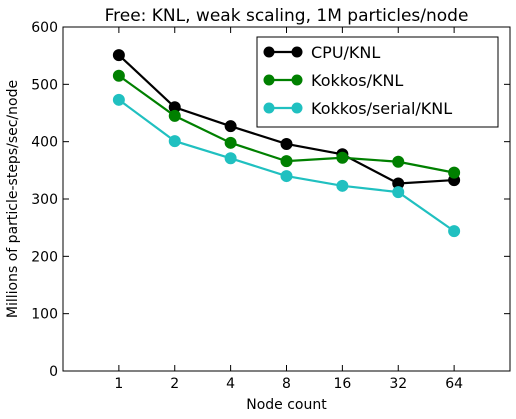 This screenshot has height=419, width=516. What do you see at coordinates (44, 315) in the screenshot?
I see `y-tick-label: 100` at bounding box center [44, 315].